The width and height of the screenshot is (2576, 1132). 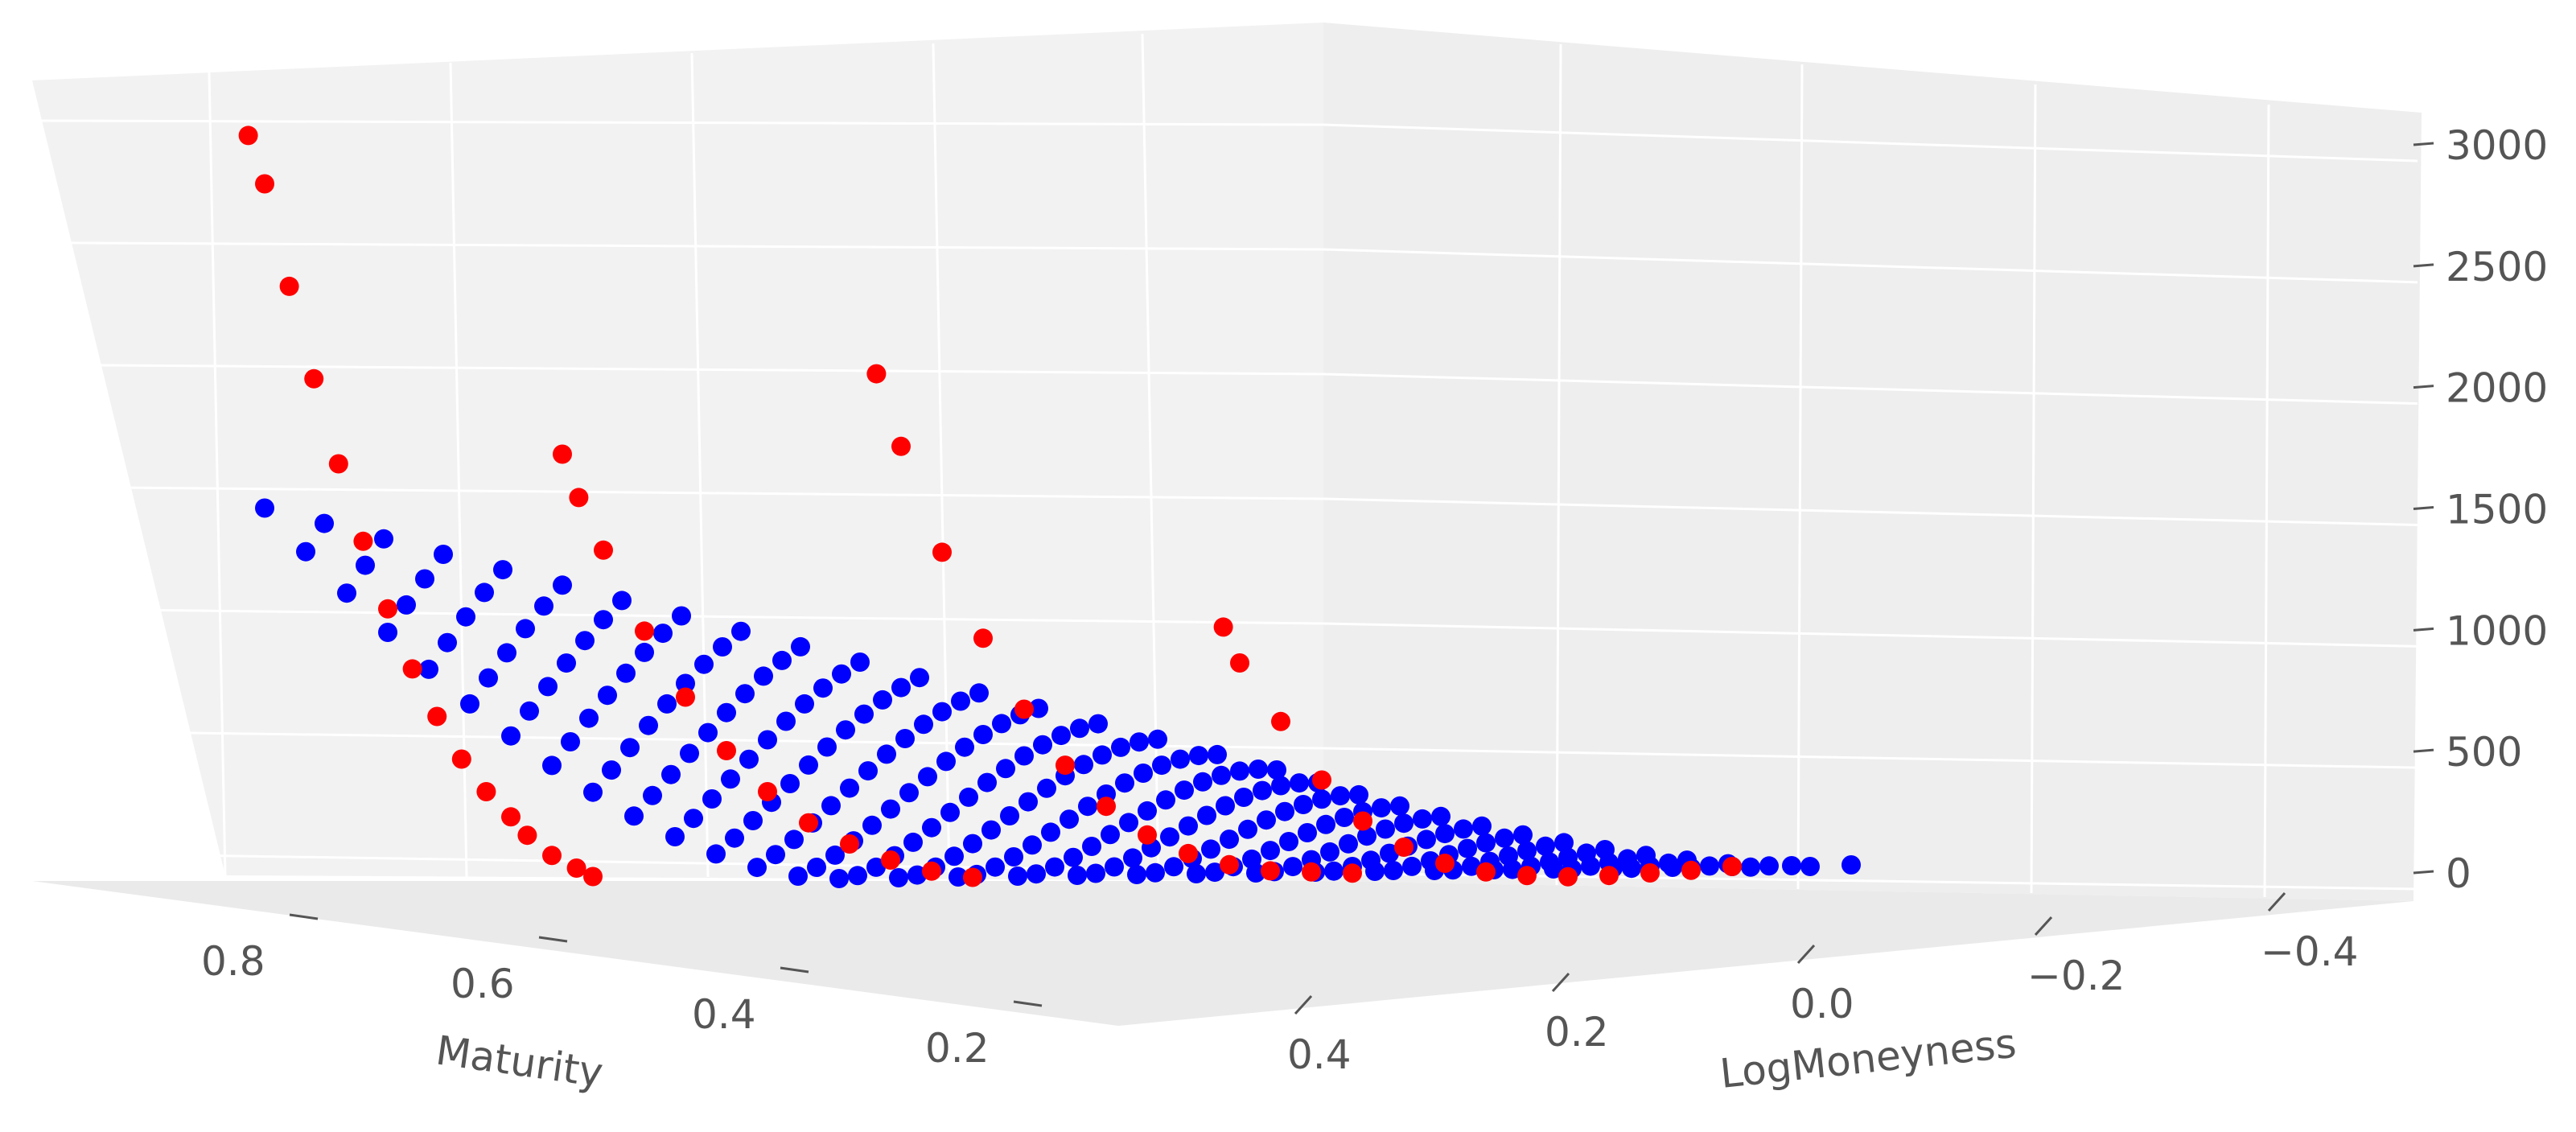 What do you see at coordinates (724, 1014) in the screenshot?
I see `x-tick-label: 0.4` at bounding box center [724, 1014].